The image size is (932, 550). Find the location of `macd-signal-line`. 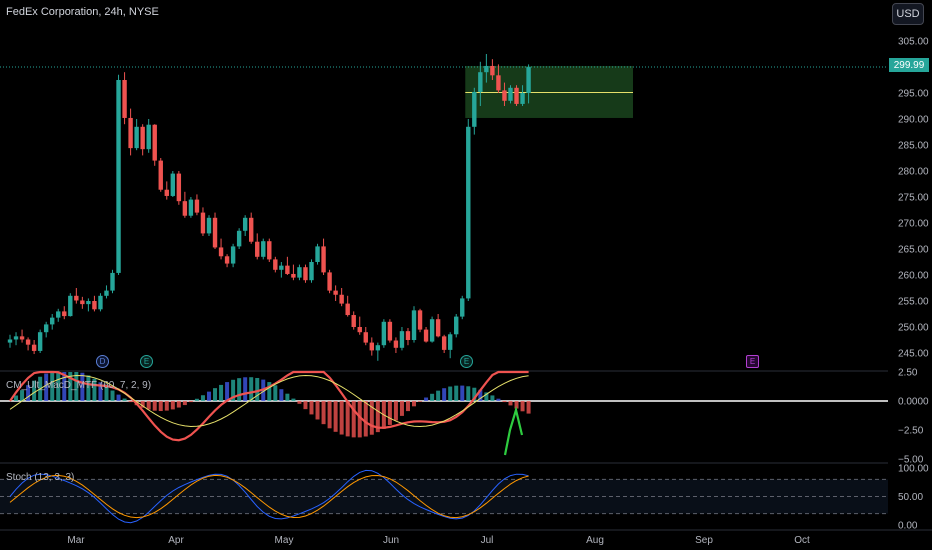

macd-signal-line is located at coordinates (269, 401).